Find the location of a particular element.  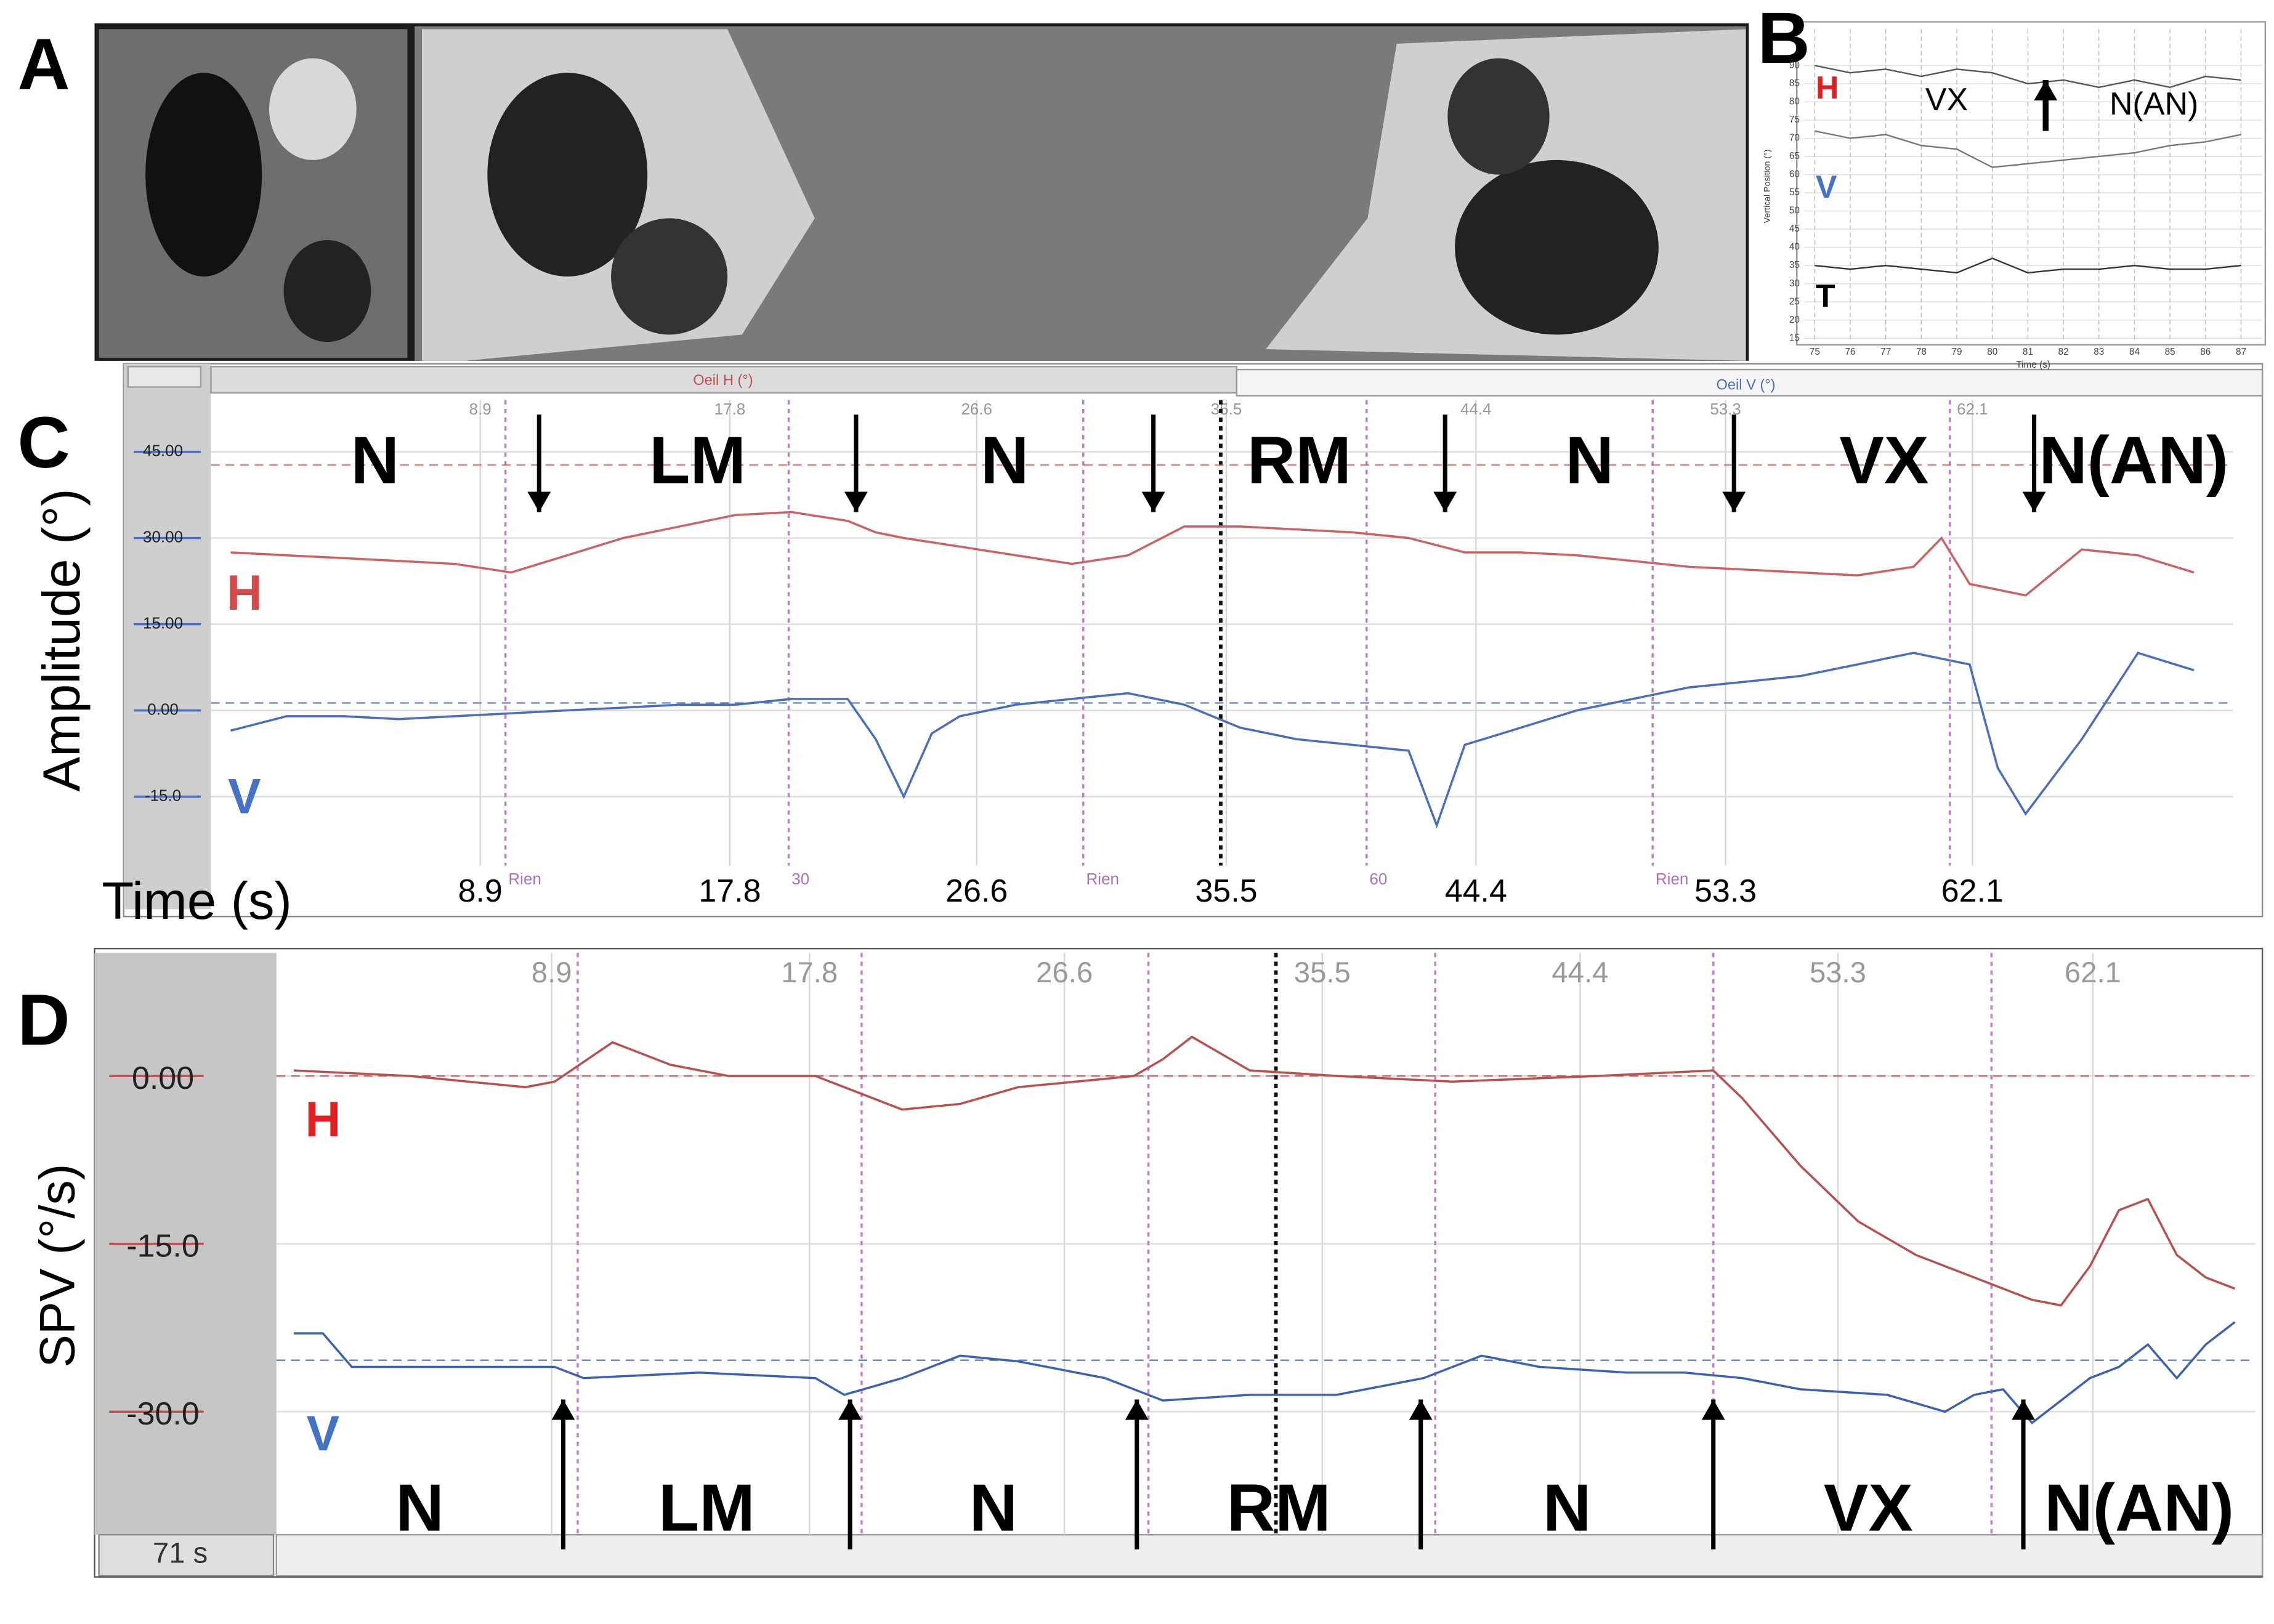

footer-box is located at coordinates (186, 1555).